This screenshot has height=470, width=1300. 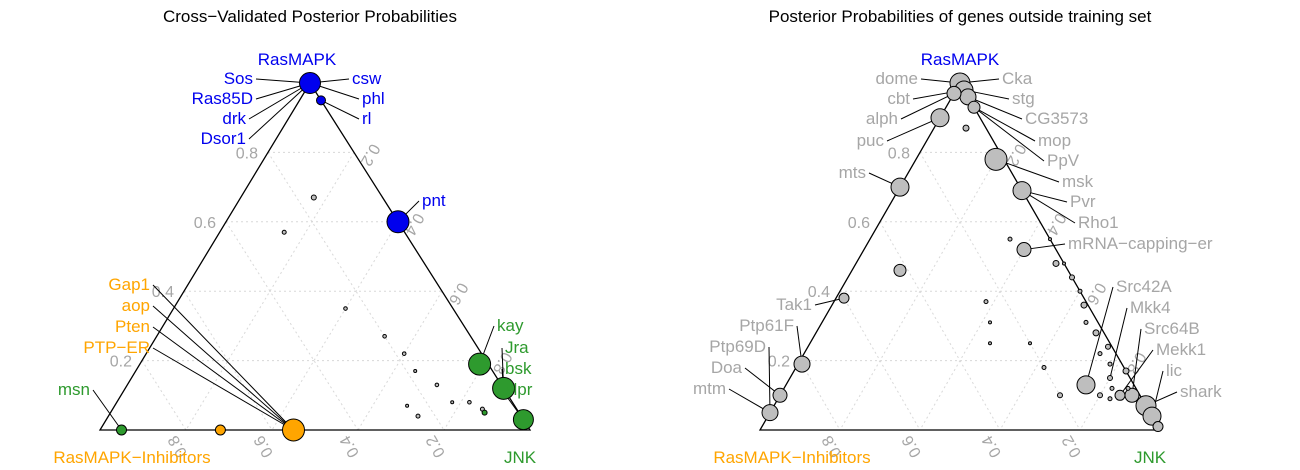 I want to click on point-label: Ras85D, so click(x=222, y=98).